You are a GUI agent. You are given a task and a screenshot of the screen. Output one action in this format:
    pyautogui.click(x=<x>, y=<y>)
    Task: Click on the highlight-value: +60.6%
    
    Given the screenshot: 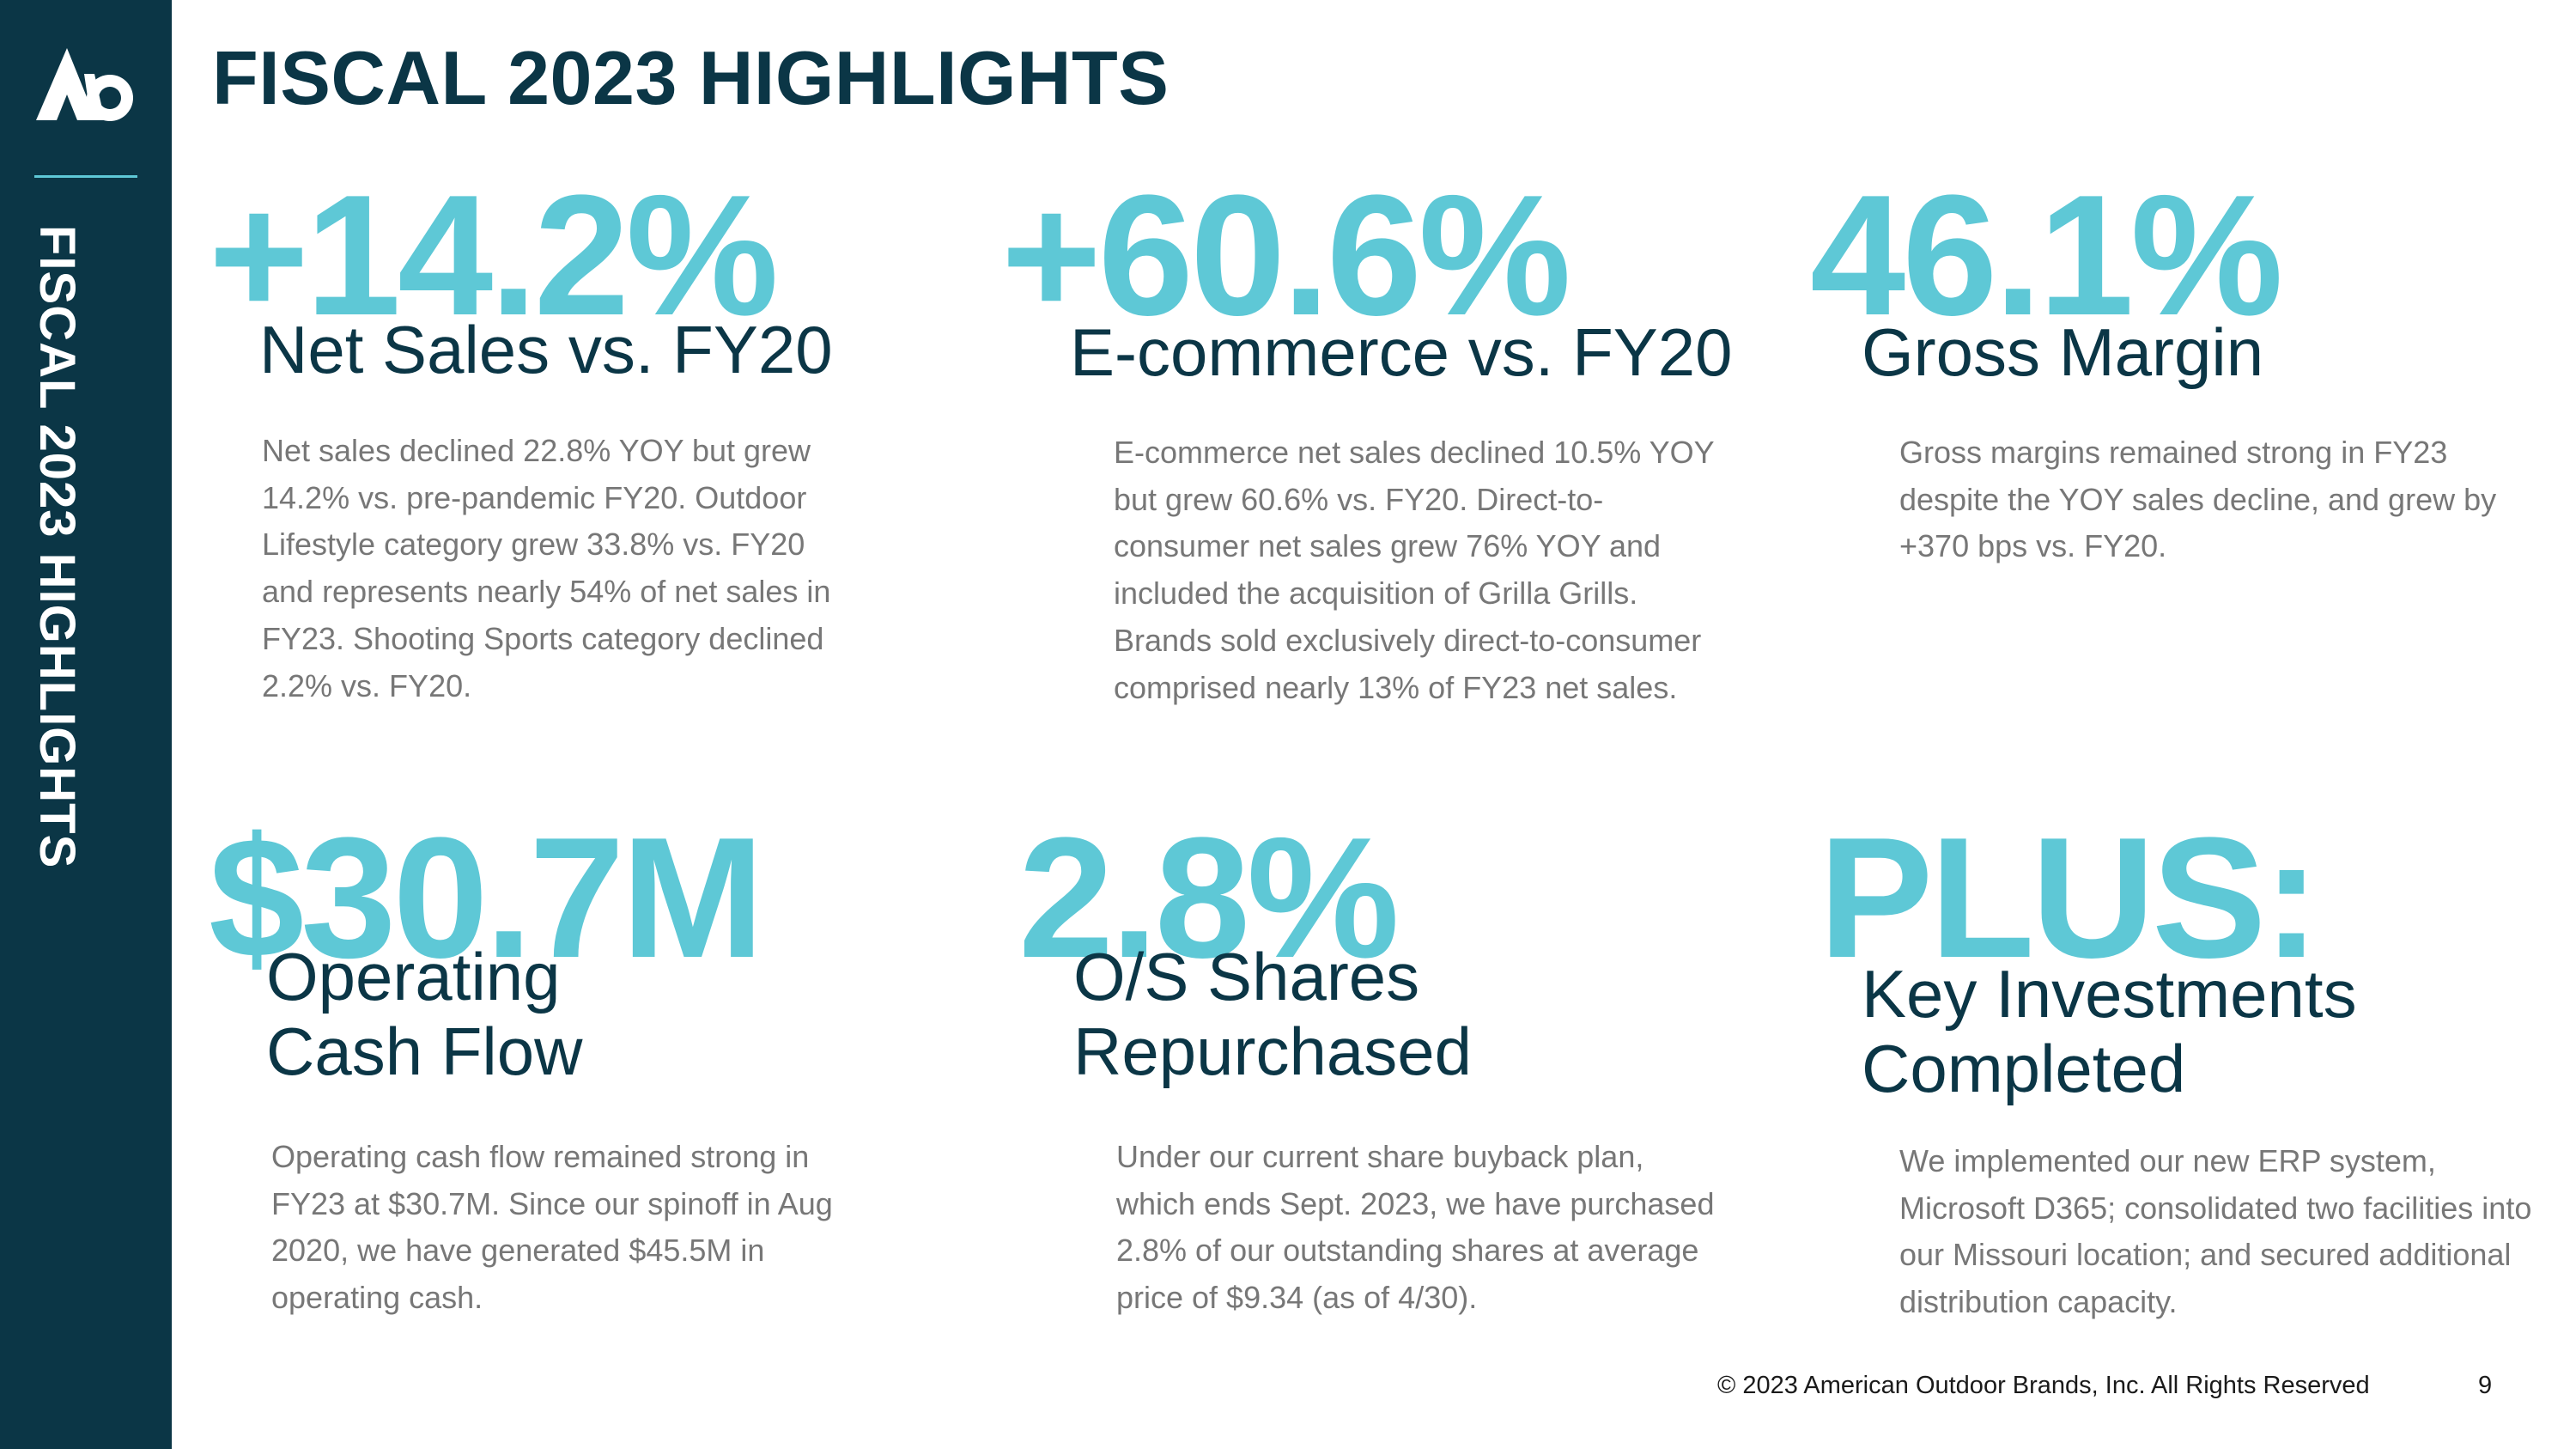 What is the action you would take?
    pyautogui.click(x=1286, y=256)
    